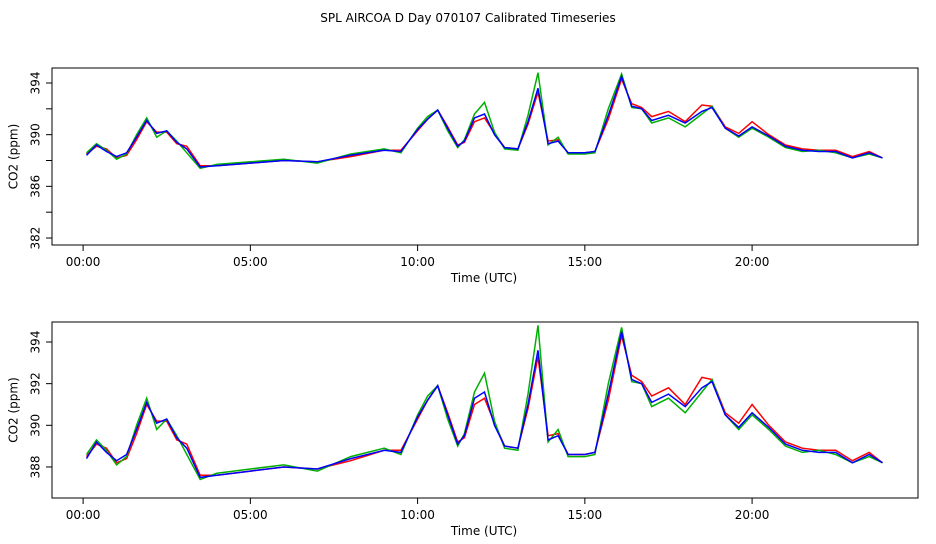  Describe the element at coordinates (36, 238) in the screenshot. I see `y-tick-label: 382` at that location.